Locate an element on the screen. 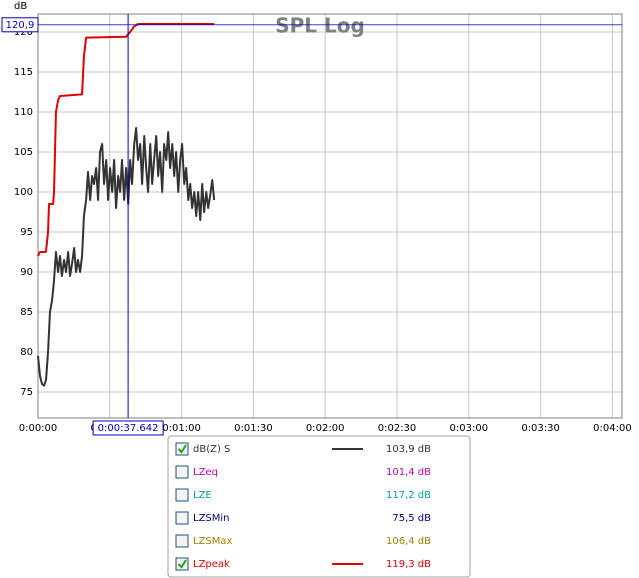 This screenshot has height=578, width=639. legend-reading: 75,5 dB is located at coordinates (411, 518).